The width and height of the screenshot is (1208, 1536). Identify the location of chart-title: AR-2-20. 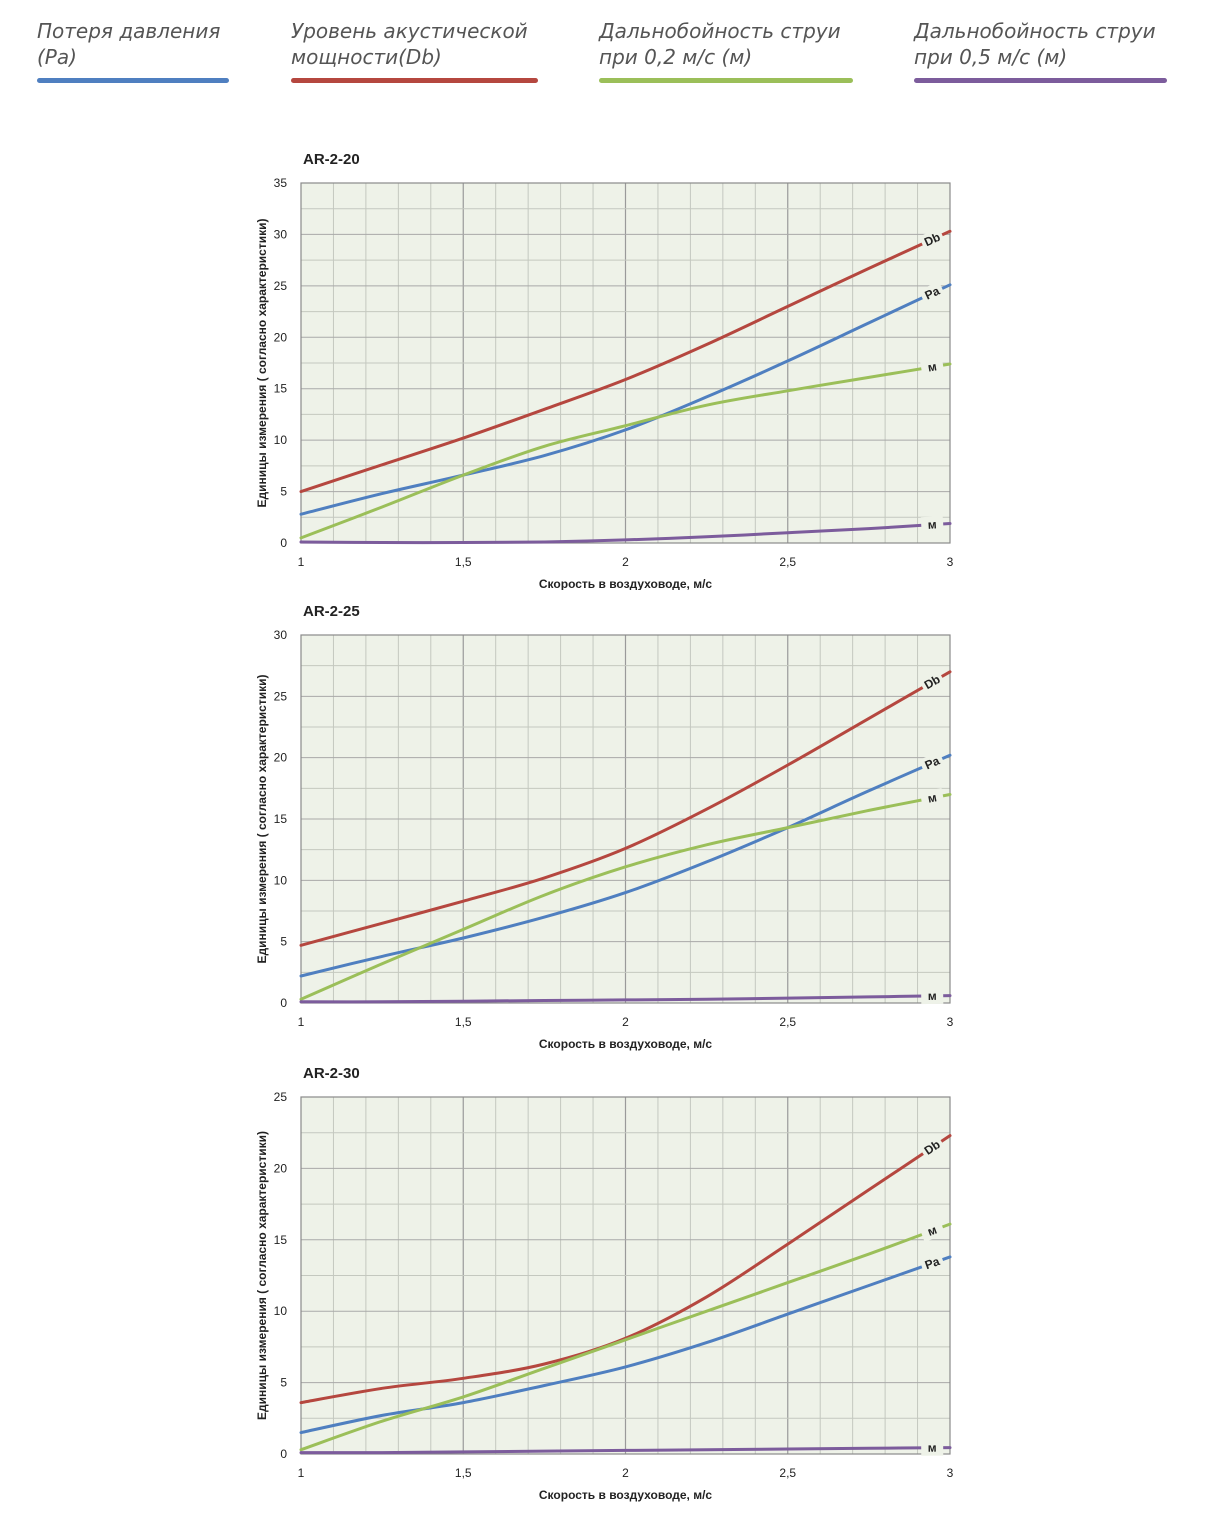
(331, 159).